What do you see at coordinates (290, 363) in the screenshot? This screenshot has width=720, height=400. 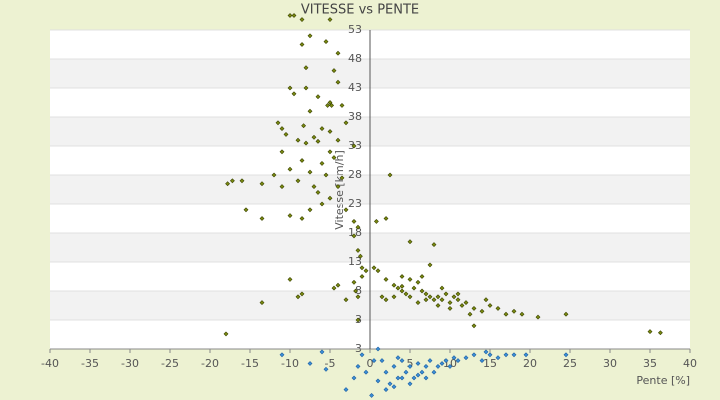 I see `x-tick-label: -10` at bounding box center [290, 363].